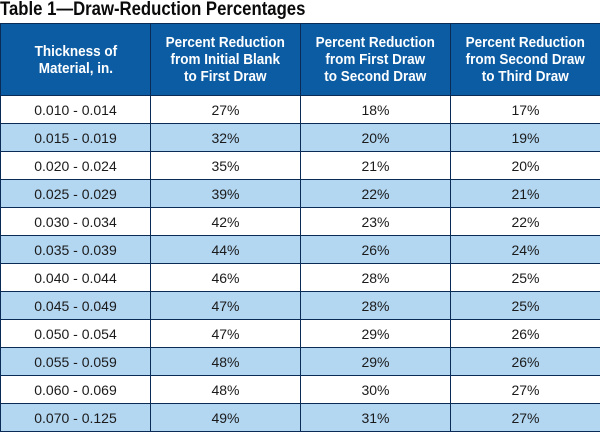 The width and height of the screenshot is (600, 444). Describe the element at coordinates (75, 277) in the screenshot. I see `cell-thickness: 0.040 - 0.044` at that location.